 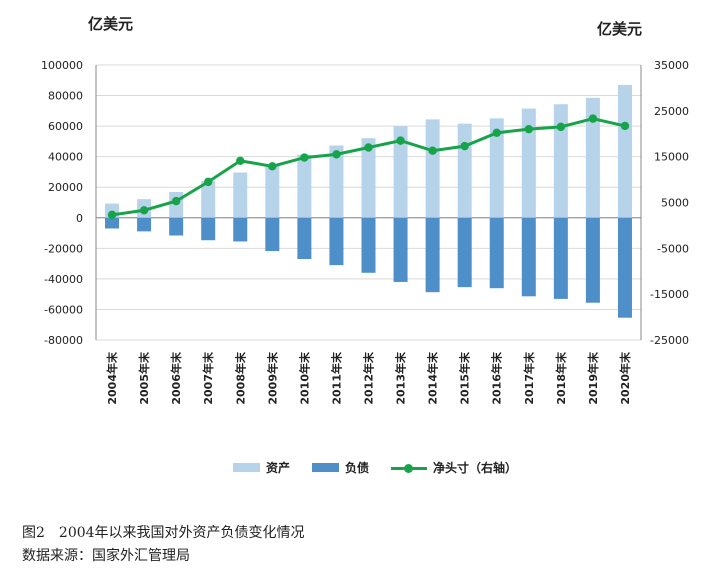 What do you see at coordinates (65, 126) in the screenshot?
I see `y-left-tick-label: 60000` at bounding box center [65, 126].